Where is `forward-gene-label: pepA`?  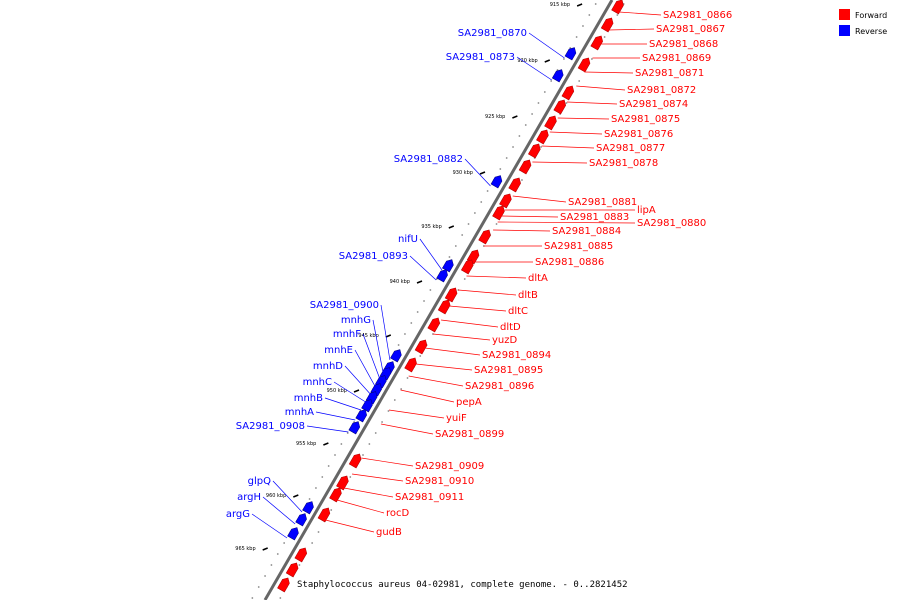 forward-gene-label: pepA is located at coordinates (469, 402).